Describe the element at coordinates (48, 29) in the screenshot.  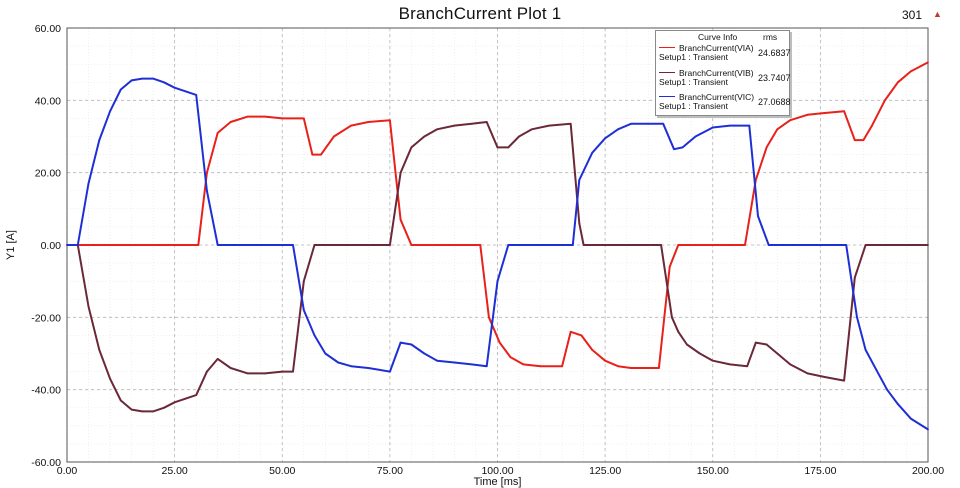
I see `y-tick-label: 60.00` at that location.